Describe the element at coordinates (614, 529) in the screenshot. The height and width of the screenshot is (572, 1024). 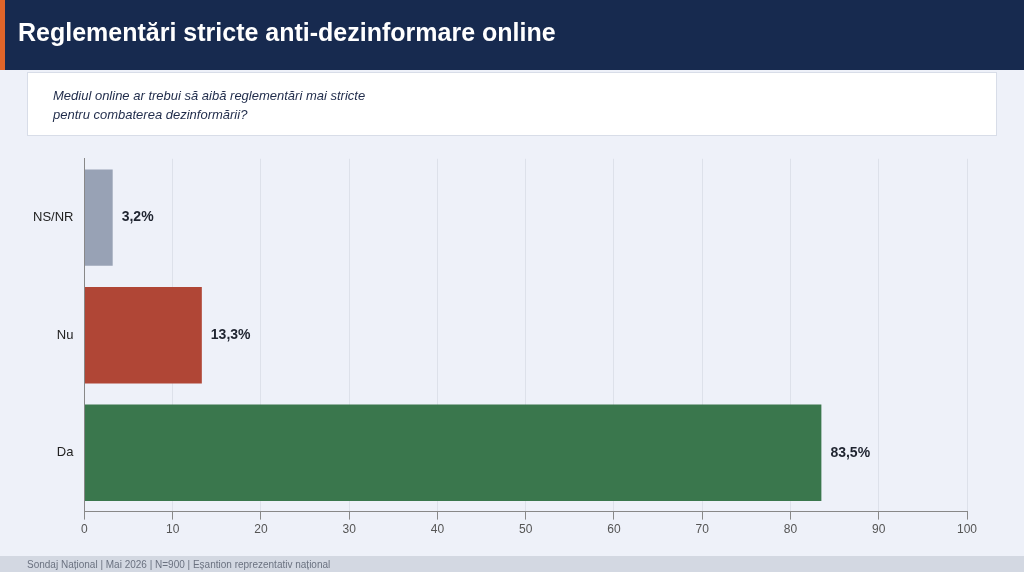
I see `x-tick-label: 60` at that location.